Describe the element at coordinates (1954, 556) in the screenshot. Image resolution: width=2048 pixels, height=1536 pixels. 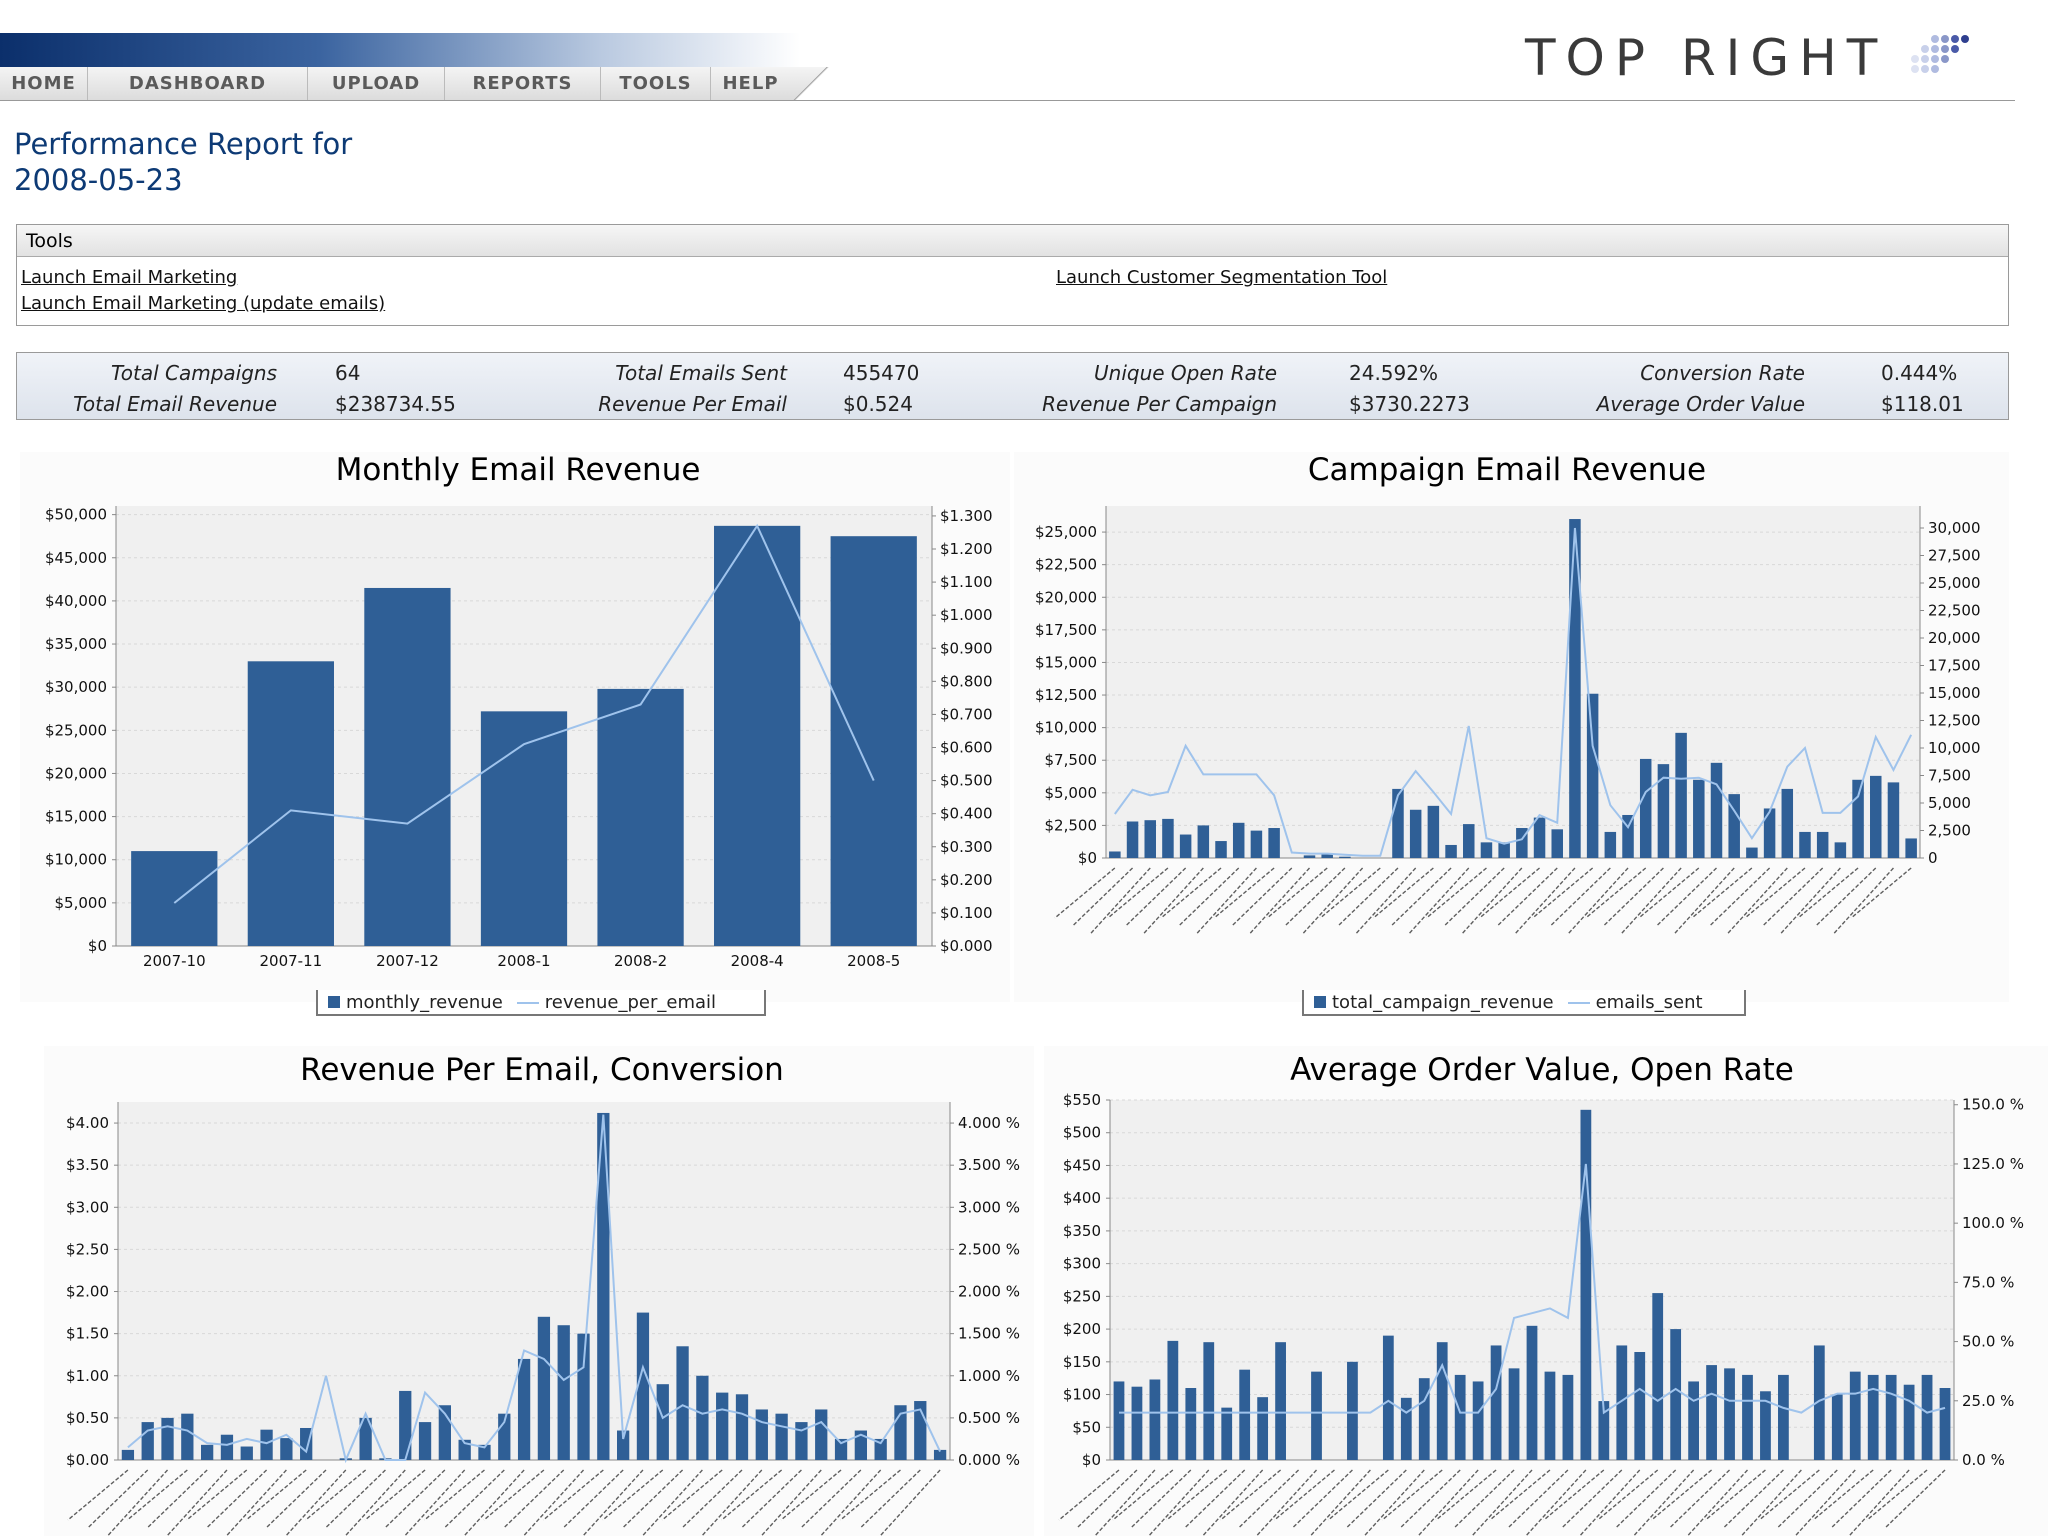
I see `y2-tick-label: 27,500` at that location.